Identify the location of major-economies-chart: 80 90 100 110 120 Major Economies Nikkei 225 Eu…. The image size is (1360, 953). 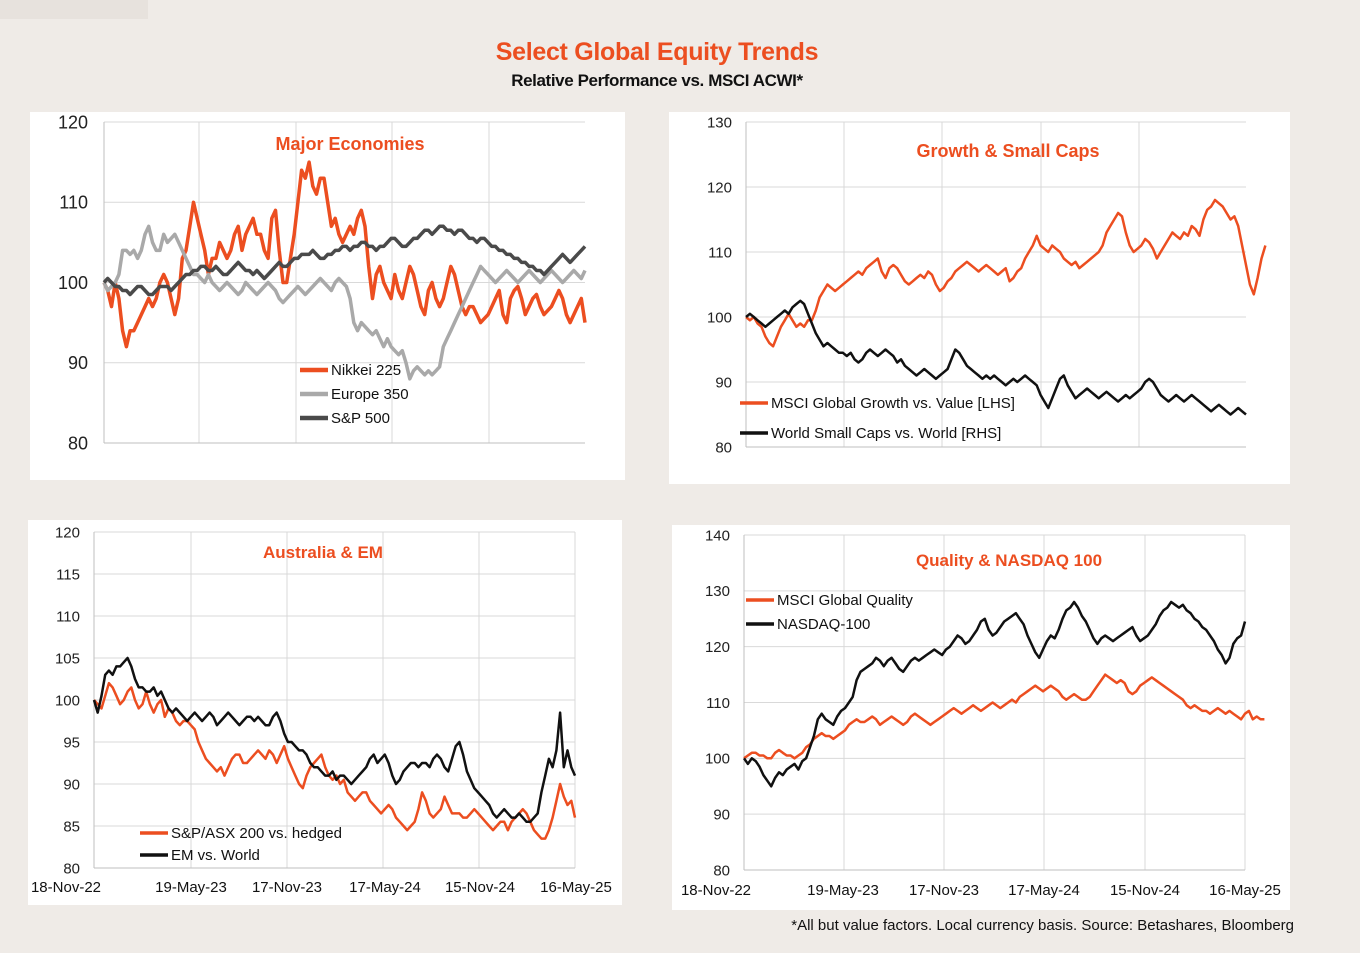
(322, 282).